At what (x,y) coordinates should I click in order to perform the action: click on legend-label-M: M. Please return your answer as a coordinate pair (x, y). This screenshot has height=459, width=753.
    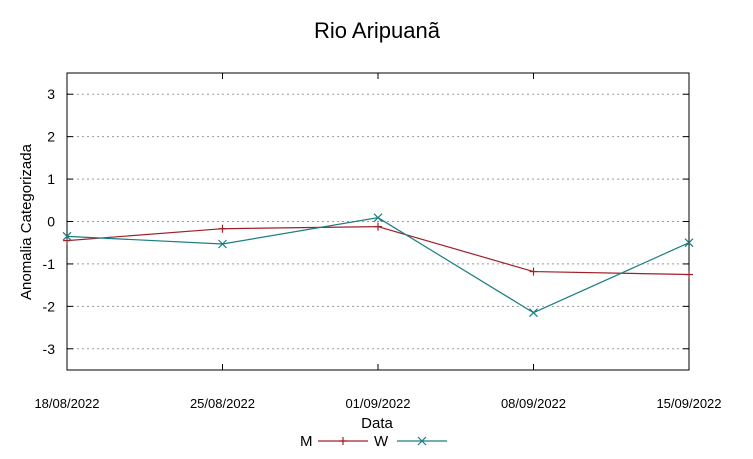
    Looking at the image, I should click on (306, 441).